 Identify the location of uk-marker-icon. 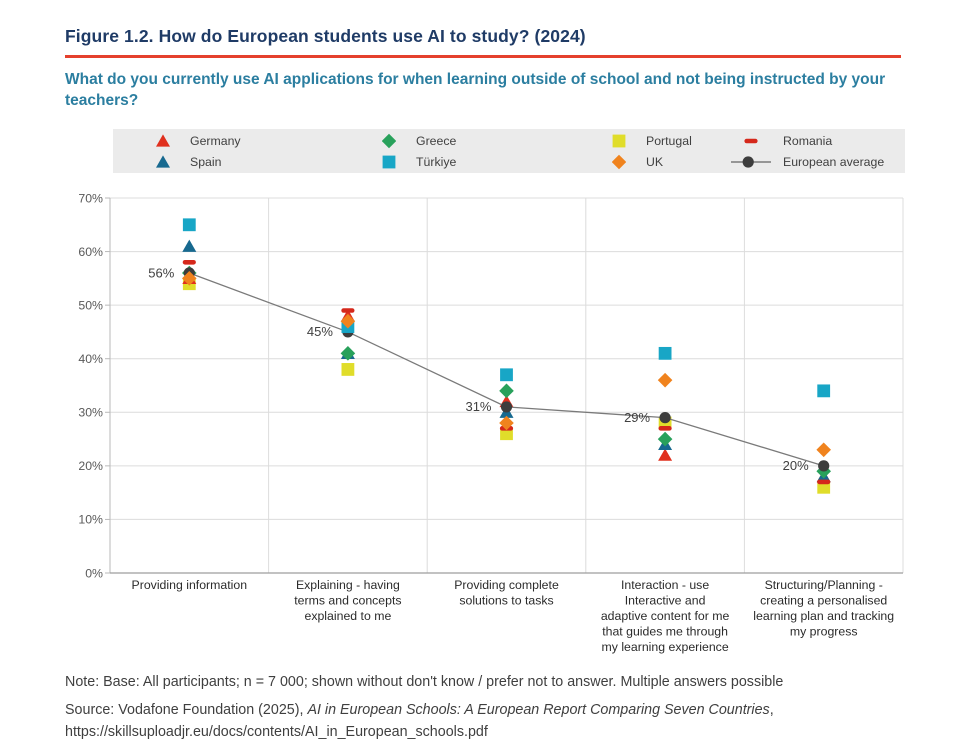
(619, 161).